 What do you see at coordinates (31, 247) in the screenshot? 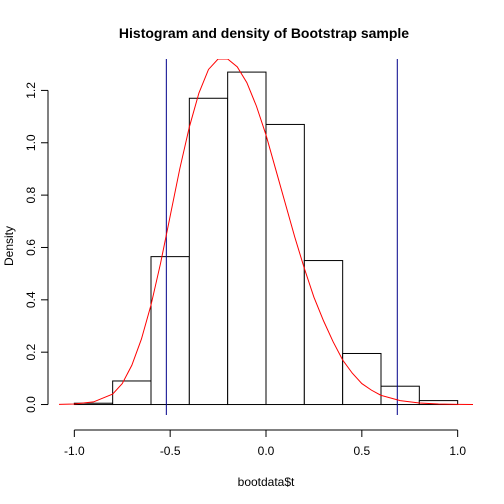
I see `y-tick-label: 0.6` at bounding box center [31, 247].